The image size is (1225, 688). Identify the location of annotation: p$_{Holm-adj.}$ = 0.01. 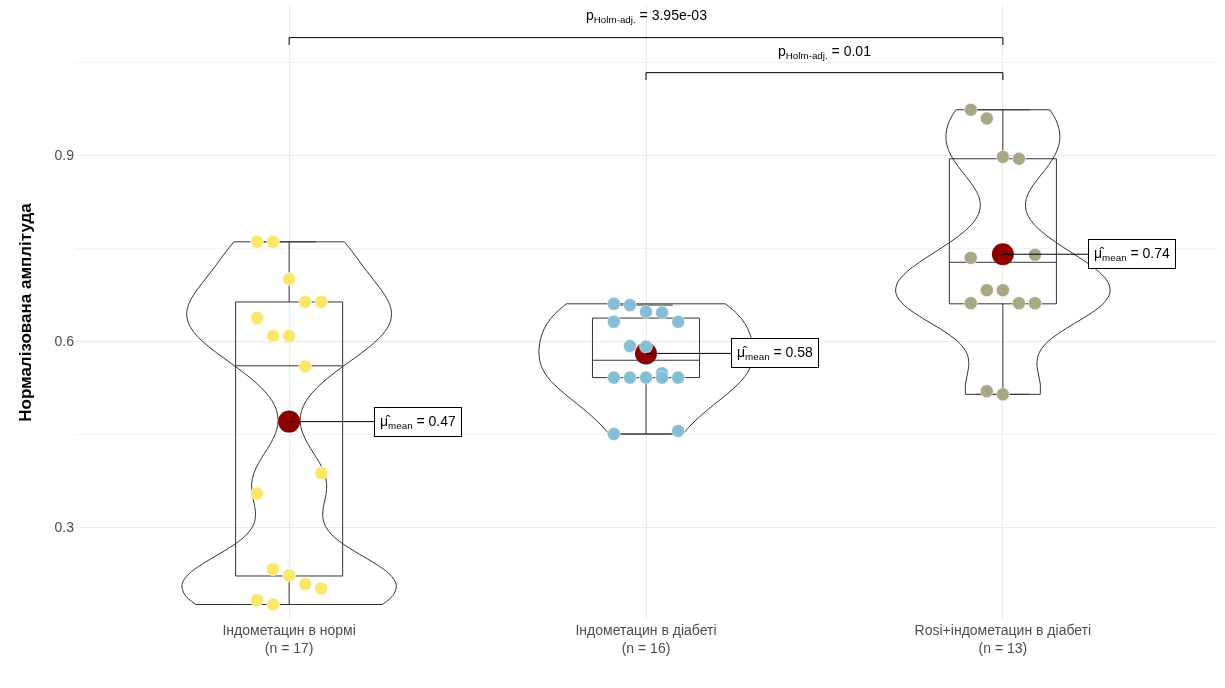
(825, 52).